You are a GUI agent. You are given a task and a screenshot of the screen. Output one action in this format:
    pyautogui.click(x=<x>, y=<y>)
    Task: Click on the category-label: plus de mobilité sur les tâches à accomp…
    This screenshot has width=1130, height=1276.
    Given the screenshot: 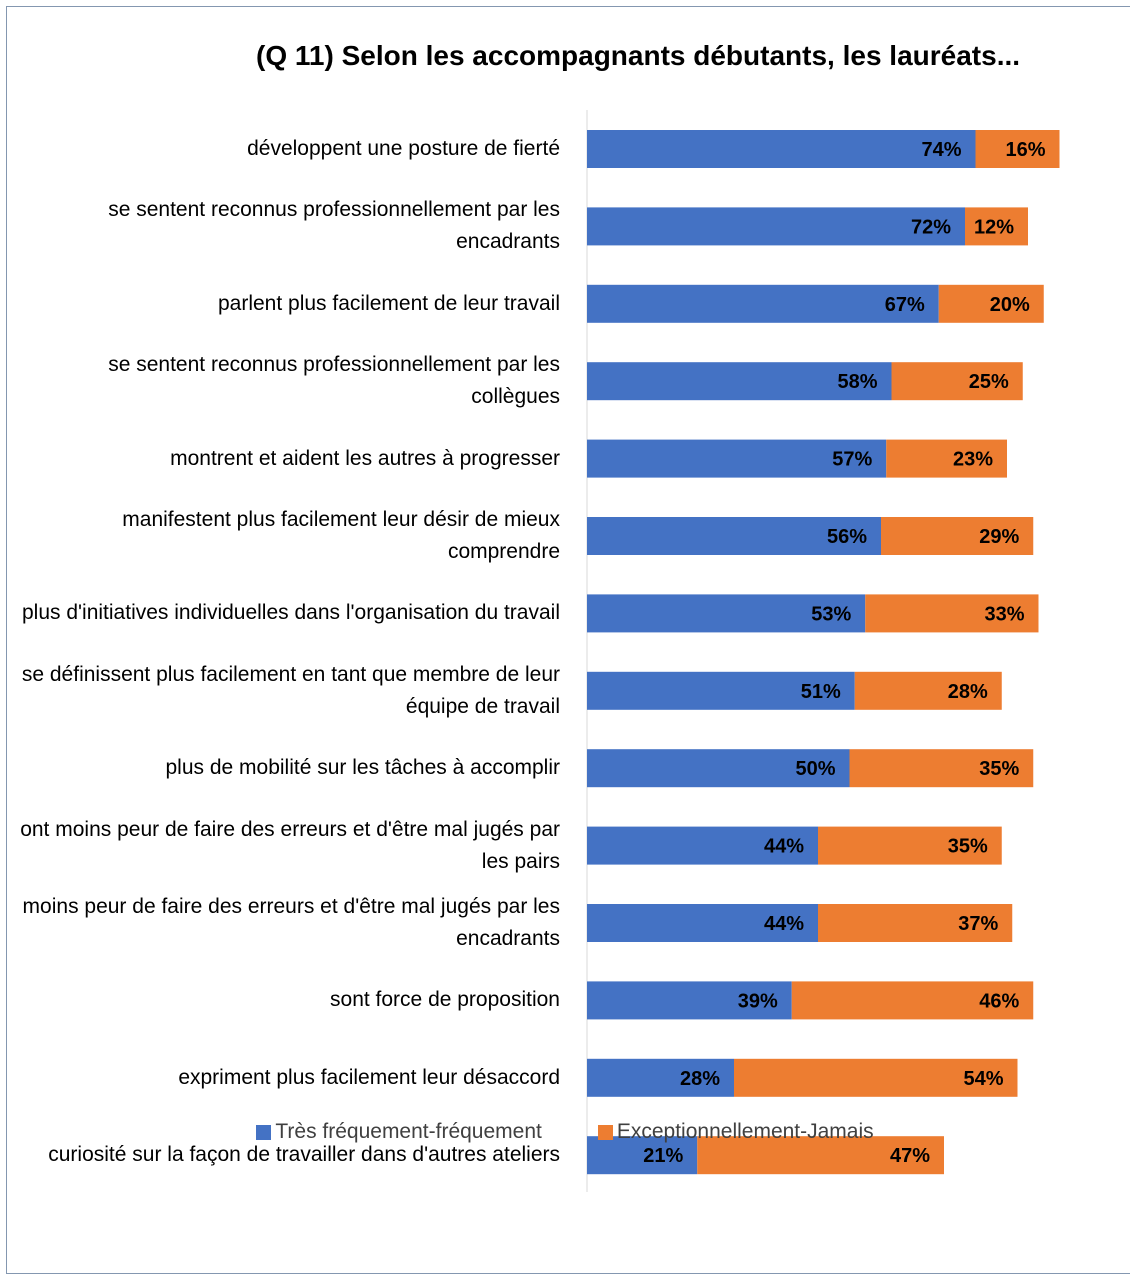 What is the action you would take?
    pyautogui.click(x=362, y=768)
    